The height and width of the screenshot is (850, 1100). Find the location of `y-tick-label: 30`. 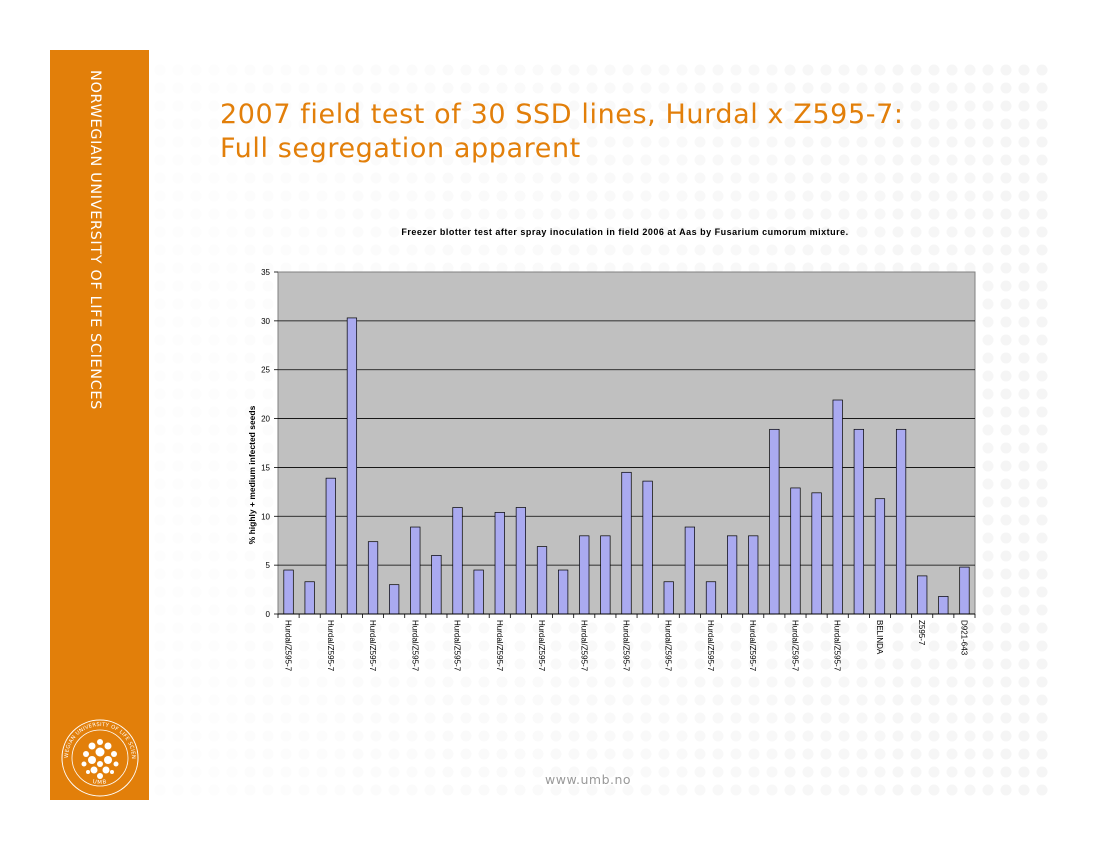

y-tick-label: 30 is located at coordinates (265, 321).